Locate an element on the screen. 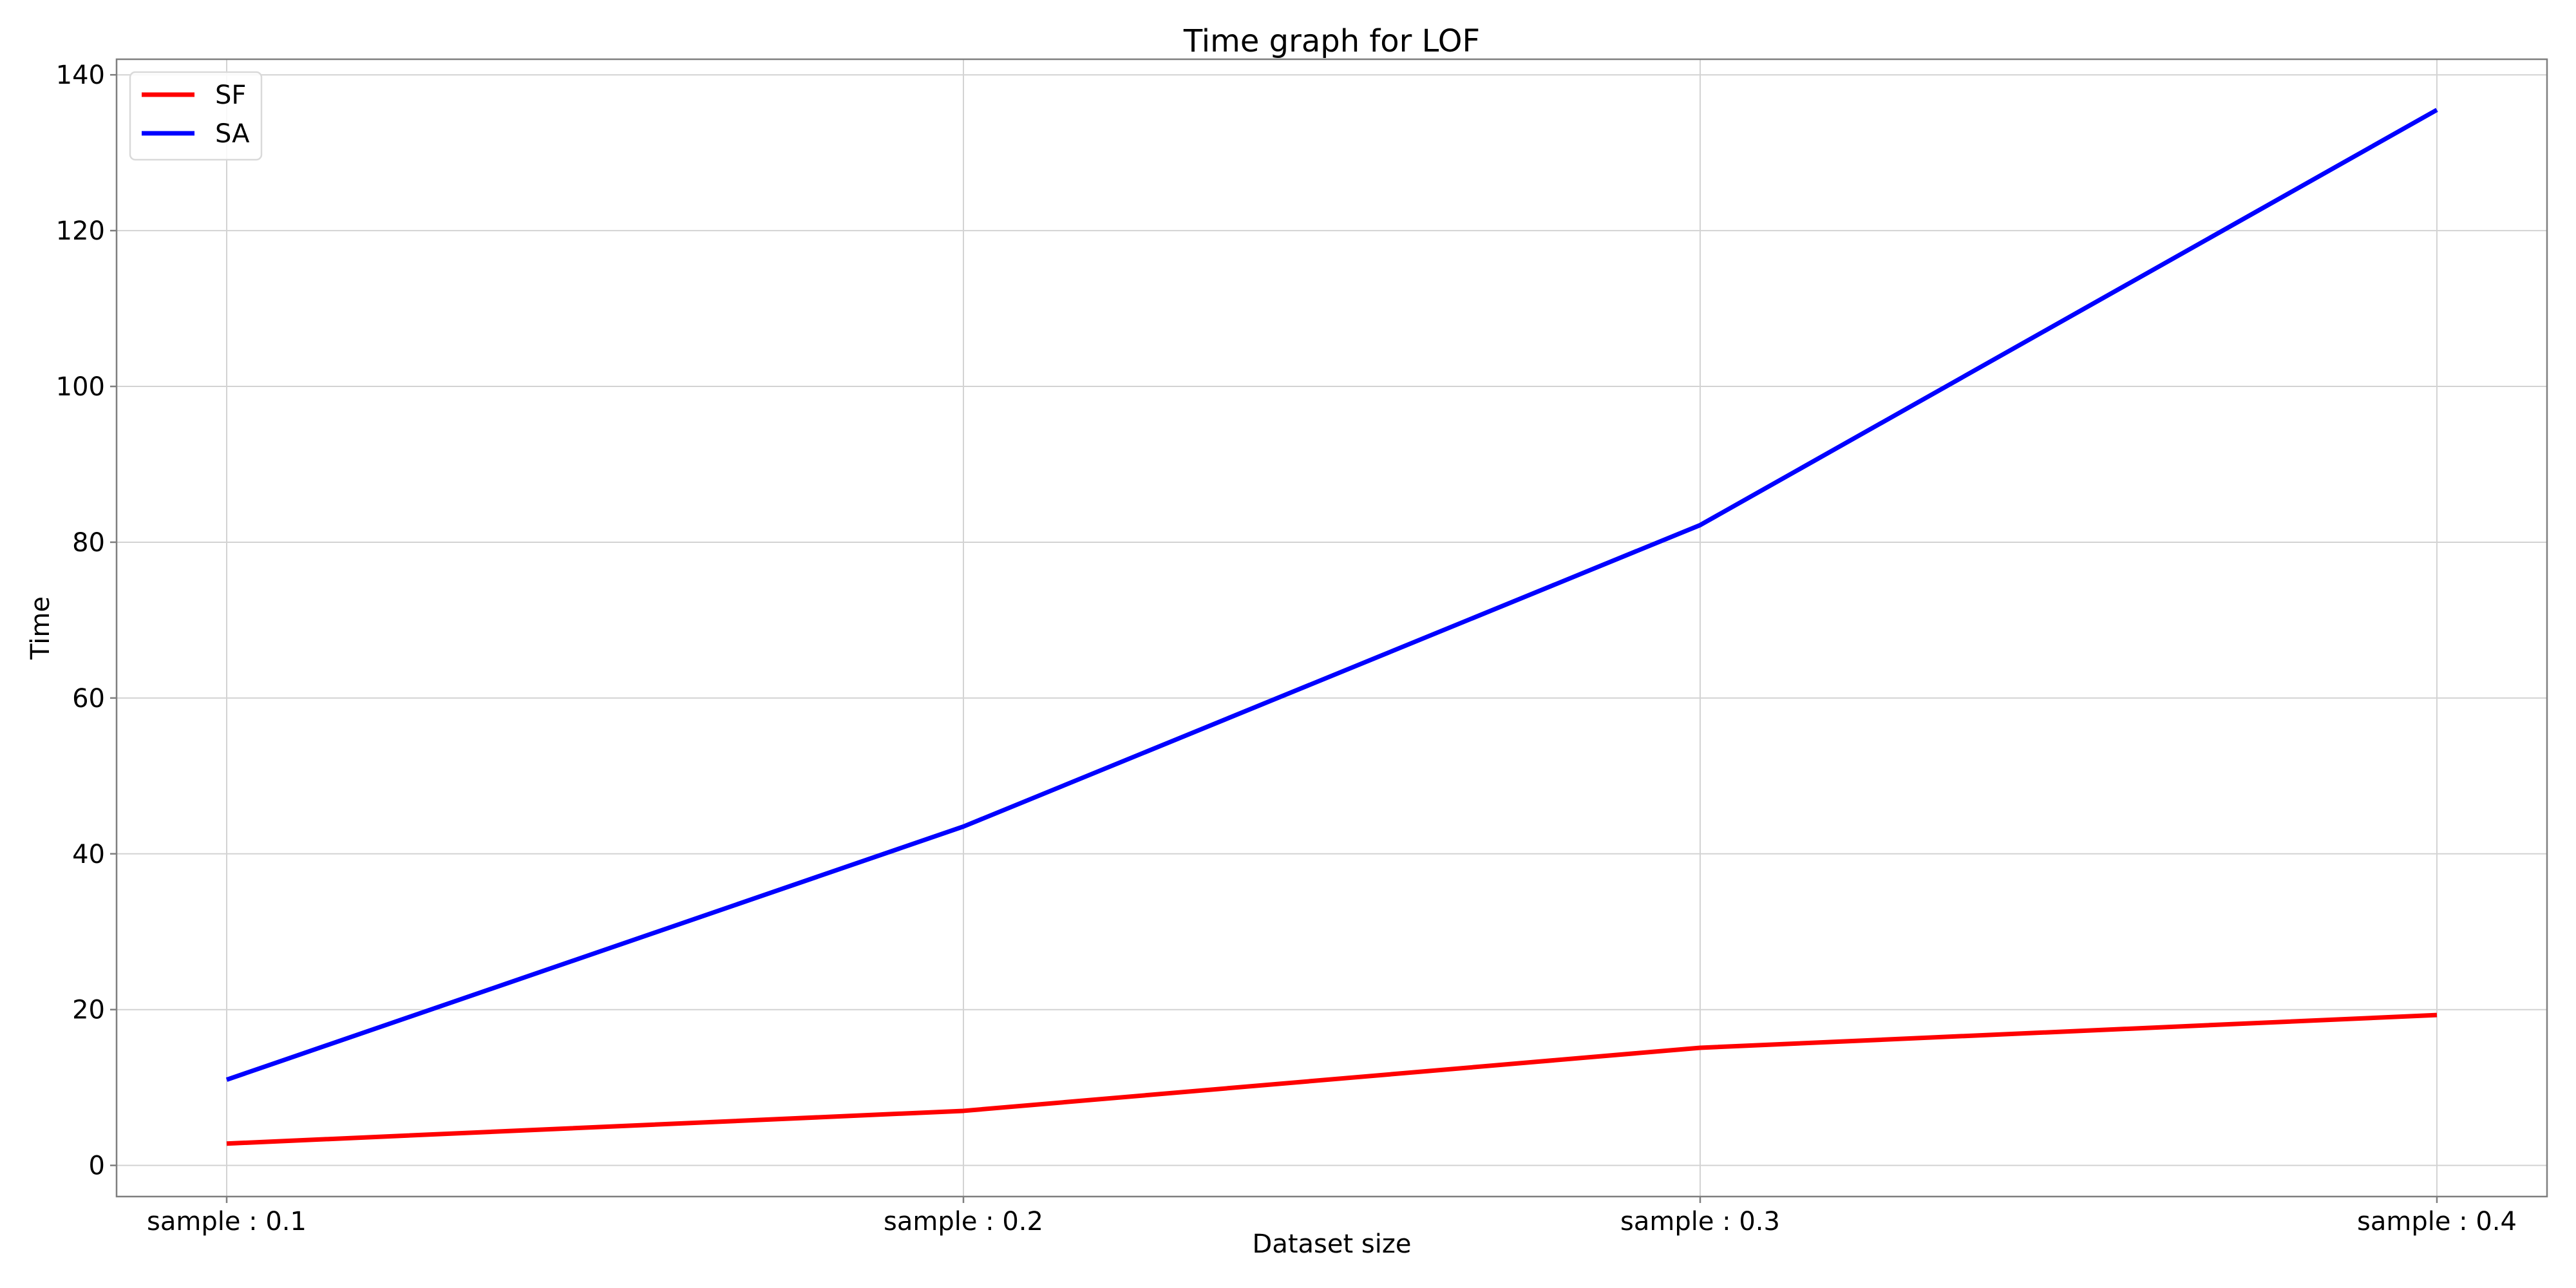  legend-label-sa: SA is located at coordinates (232, 134).